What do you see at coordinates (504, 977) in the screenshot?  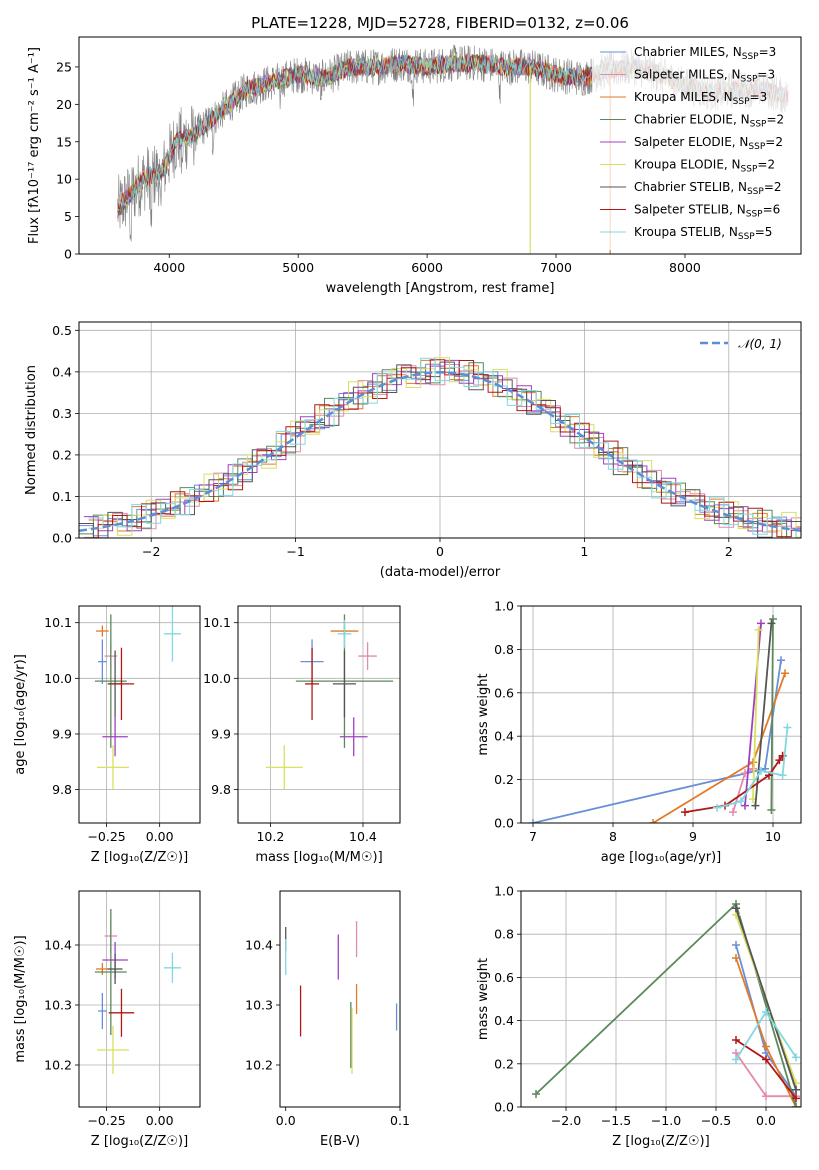 I see `y-tick-label: 0.6` at bounding box center [504, 977].